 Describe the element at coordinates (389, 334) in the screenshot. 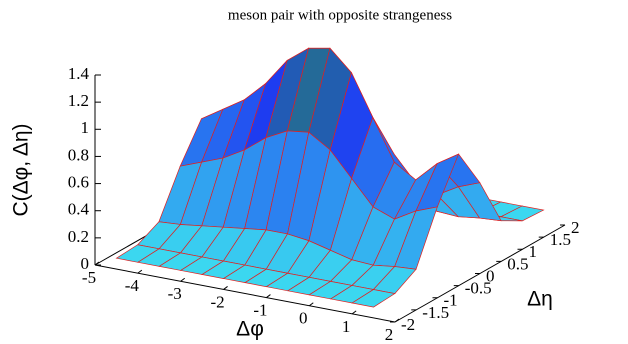

I see `x-tick-label: 2` at that location.